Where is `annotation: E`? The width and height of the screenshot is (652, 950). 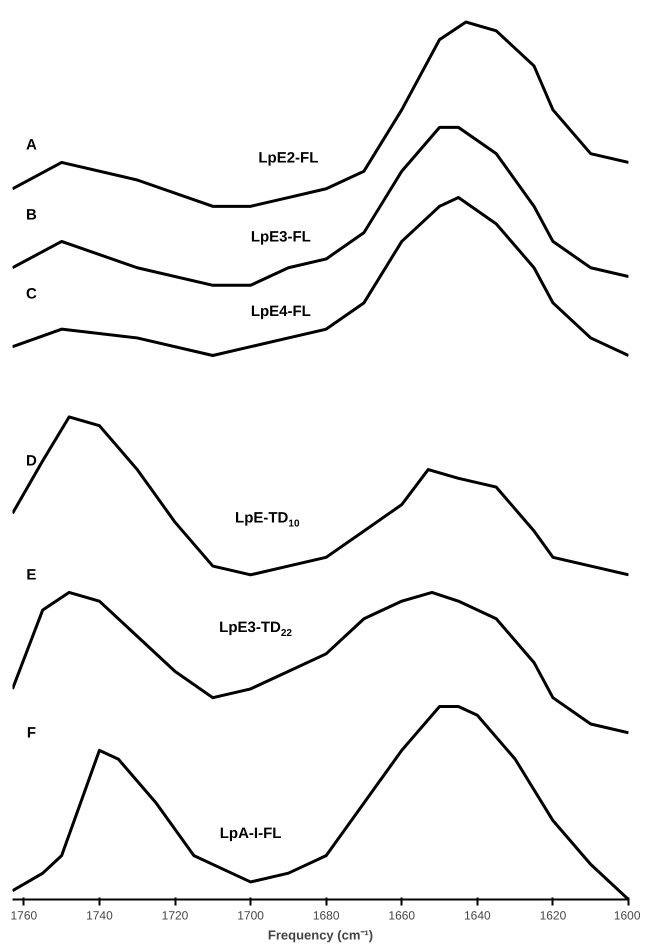
annotation: E is located at coordinates (31, 575).